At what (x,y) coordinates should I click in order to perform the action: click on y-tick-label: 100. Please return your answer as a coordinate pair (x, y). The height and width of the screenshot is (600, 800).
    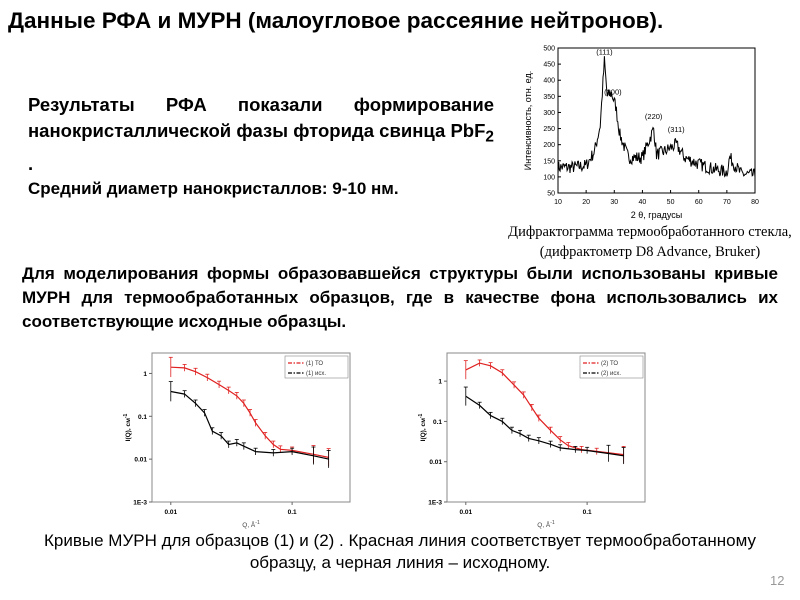
    Looking at the image, I should click on (549, 177).